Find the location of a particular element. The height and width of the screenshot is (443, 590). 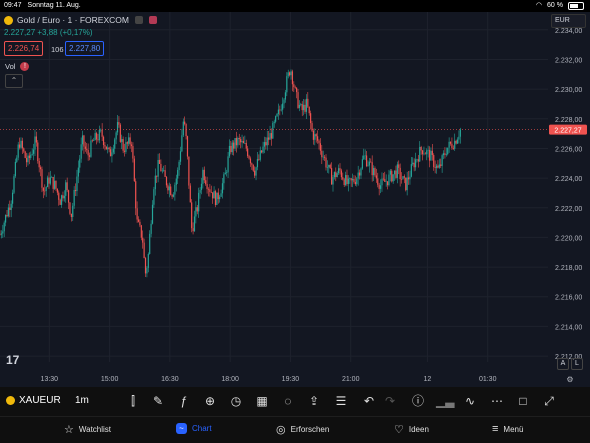

fullscreen-icon: ⤢ is located at coordinates (549, 401).